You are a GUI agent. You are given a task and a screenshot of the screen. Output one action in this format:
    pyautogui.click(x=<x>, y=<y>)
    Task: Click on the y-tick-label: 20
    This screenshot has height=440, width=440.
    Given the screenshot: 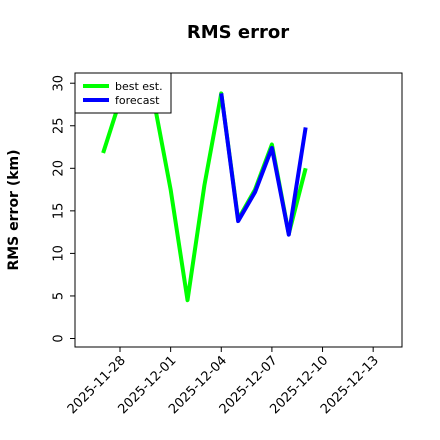 What is the action you would take?
    pyautogui.click(x=59, y=168)
    